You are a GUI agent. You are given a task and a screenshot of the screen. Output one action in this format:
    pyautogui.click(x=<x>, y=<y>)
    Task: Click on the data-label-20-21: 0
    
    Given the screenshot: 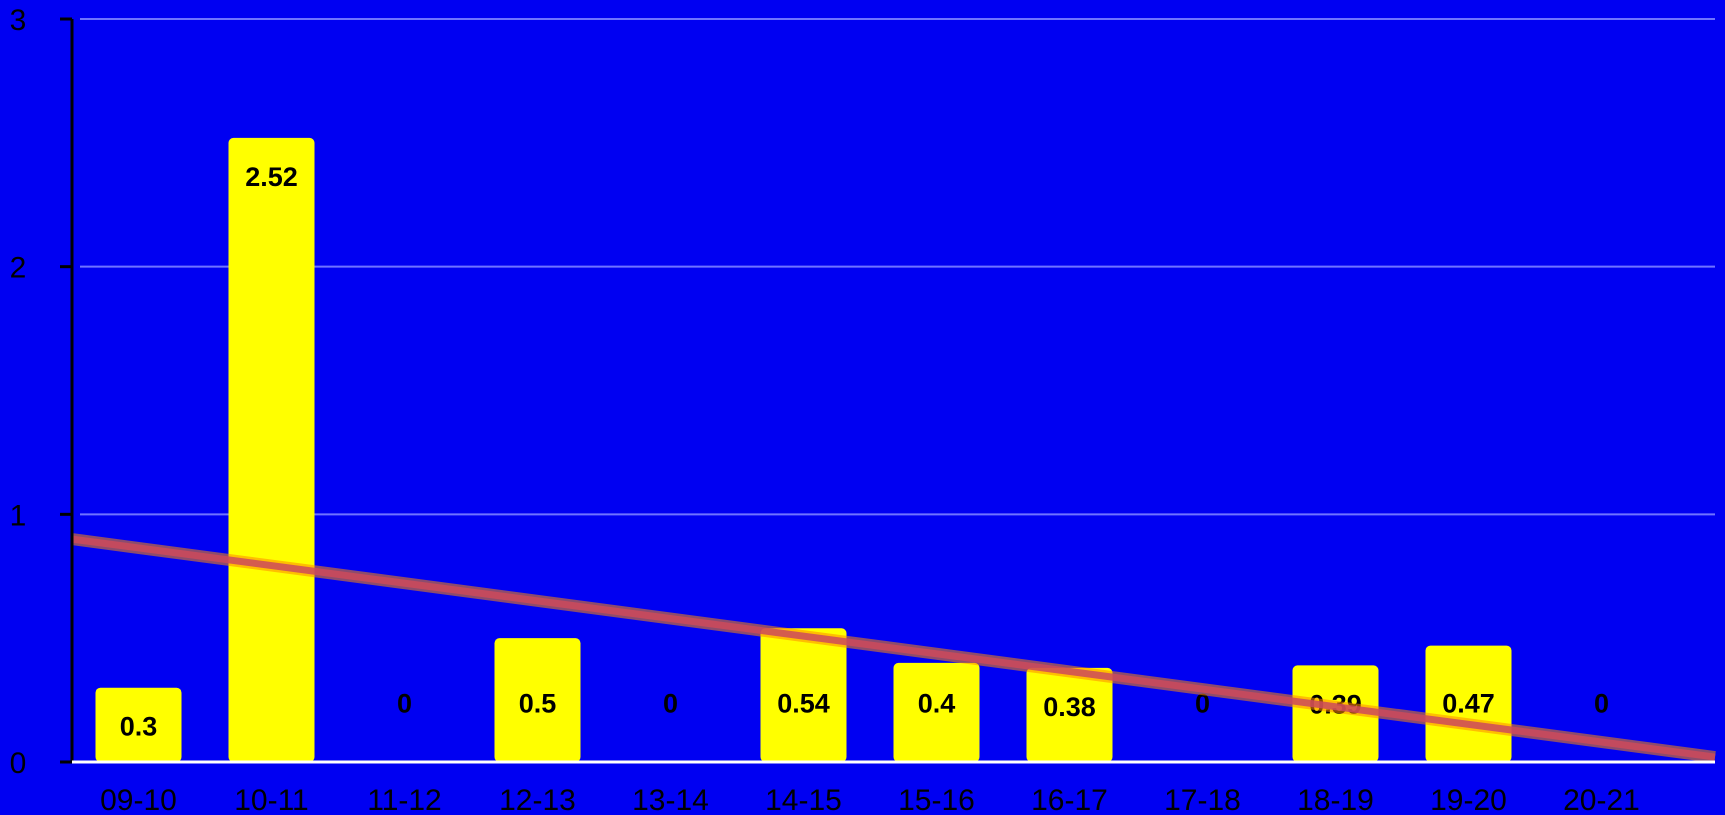 What is the action you would take?
    pyautogui.click(x=1601, y=703)
    